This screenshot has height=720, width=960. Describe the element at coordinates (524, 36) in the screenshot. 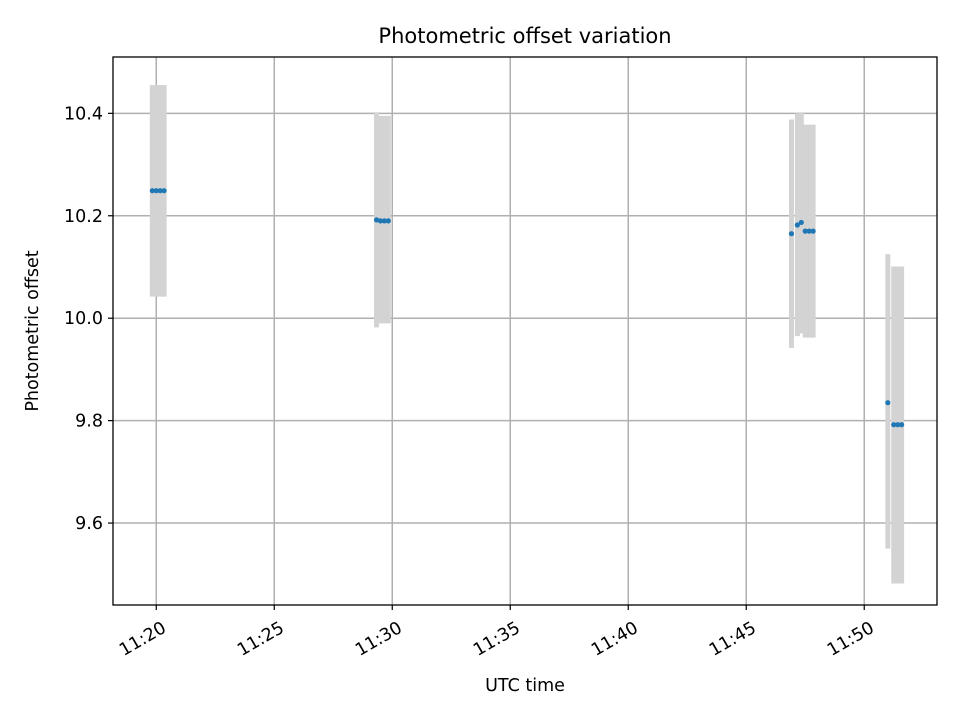

I see `chart-title: Photometric offset variation` at that location.